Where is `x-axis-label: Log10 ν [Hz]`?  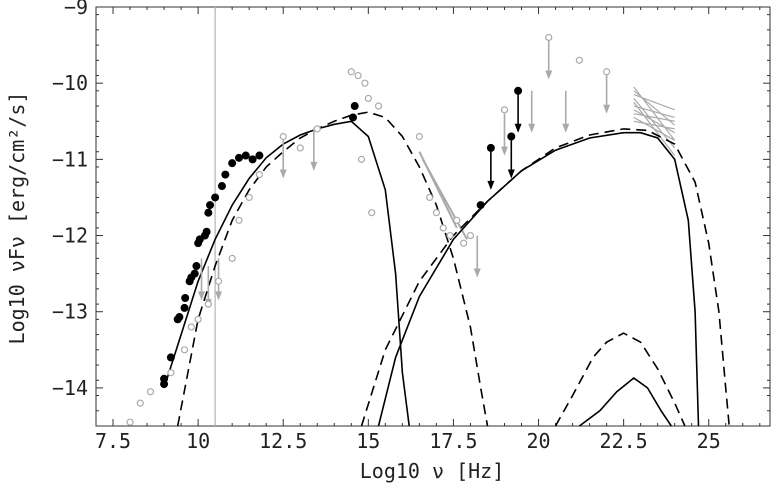 x-axis-label: Log10 ν [Hz] is located at coordinates (432, 471).